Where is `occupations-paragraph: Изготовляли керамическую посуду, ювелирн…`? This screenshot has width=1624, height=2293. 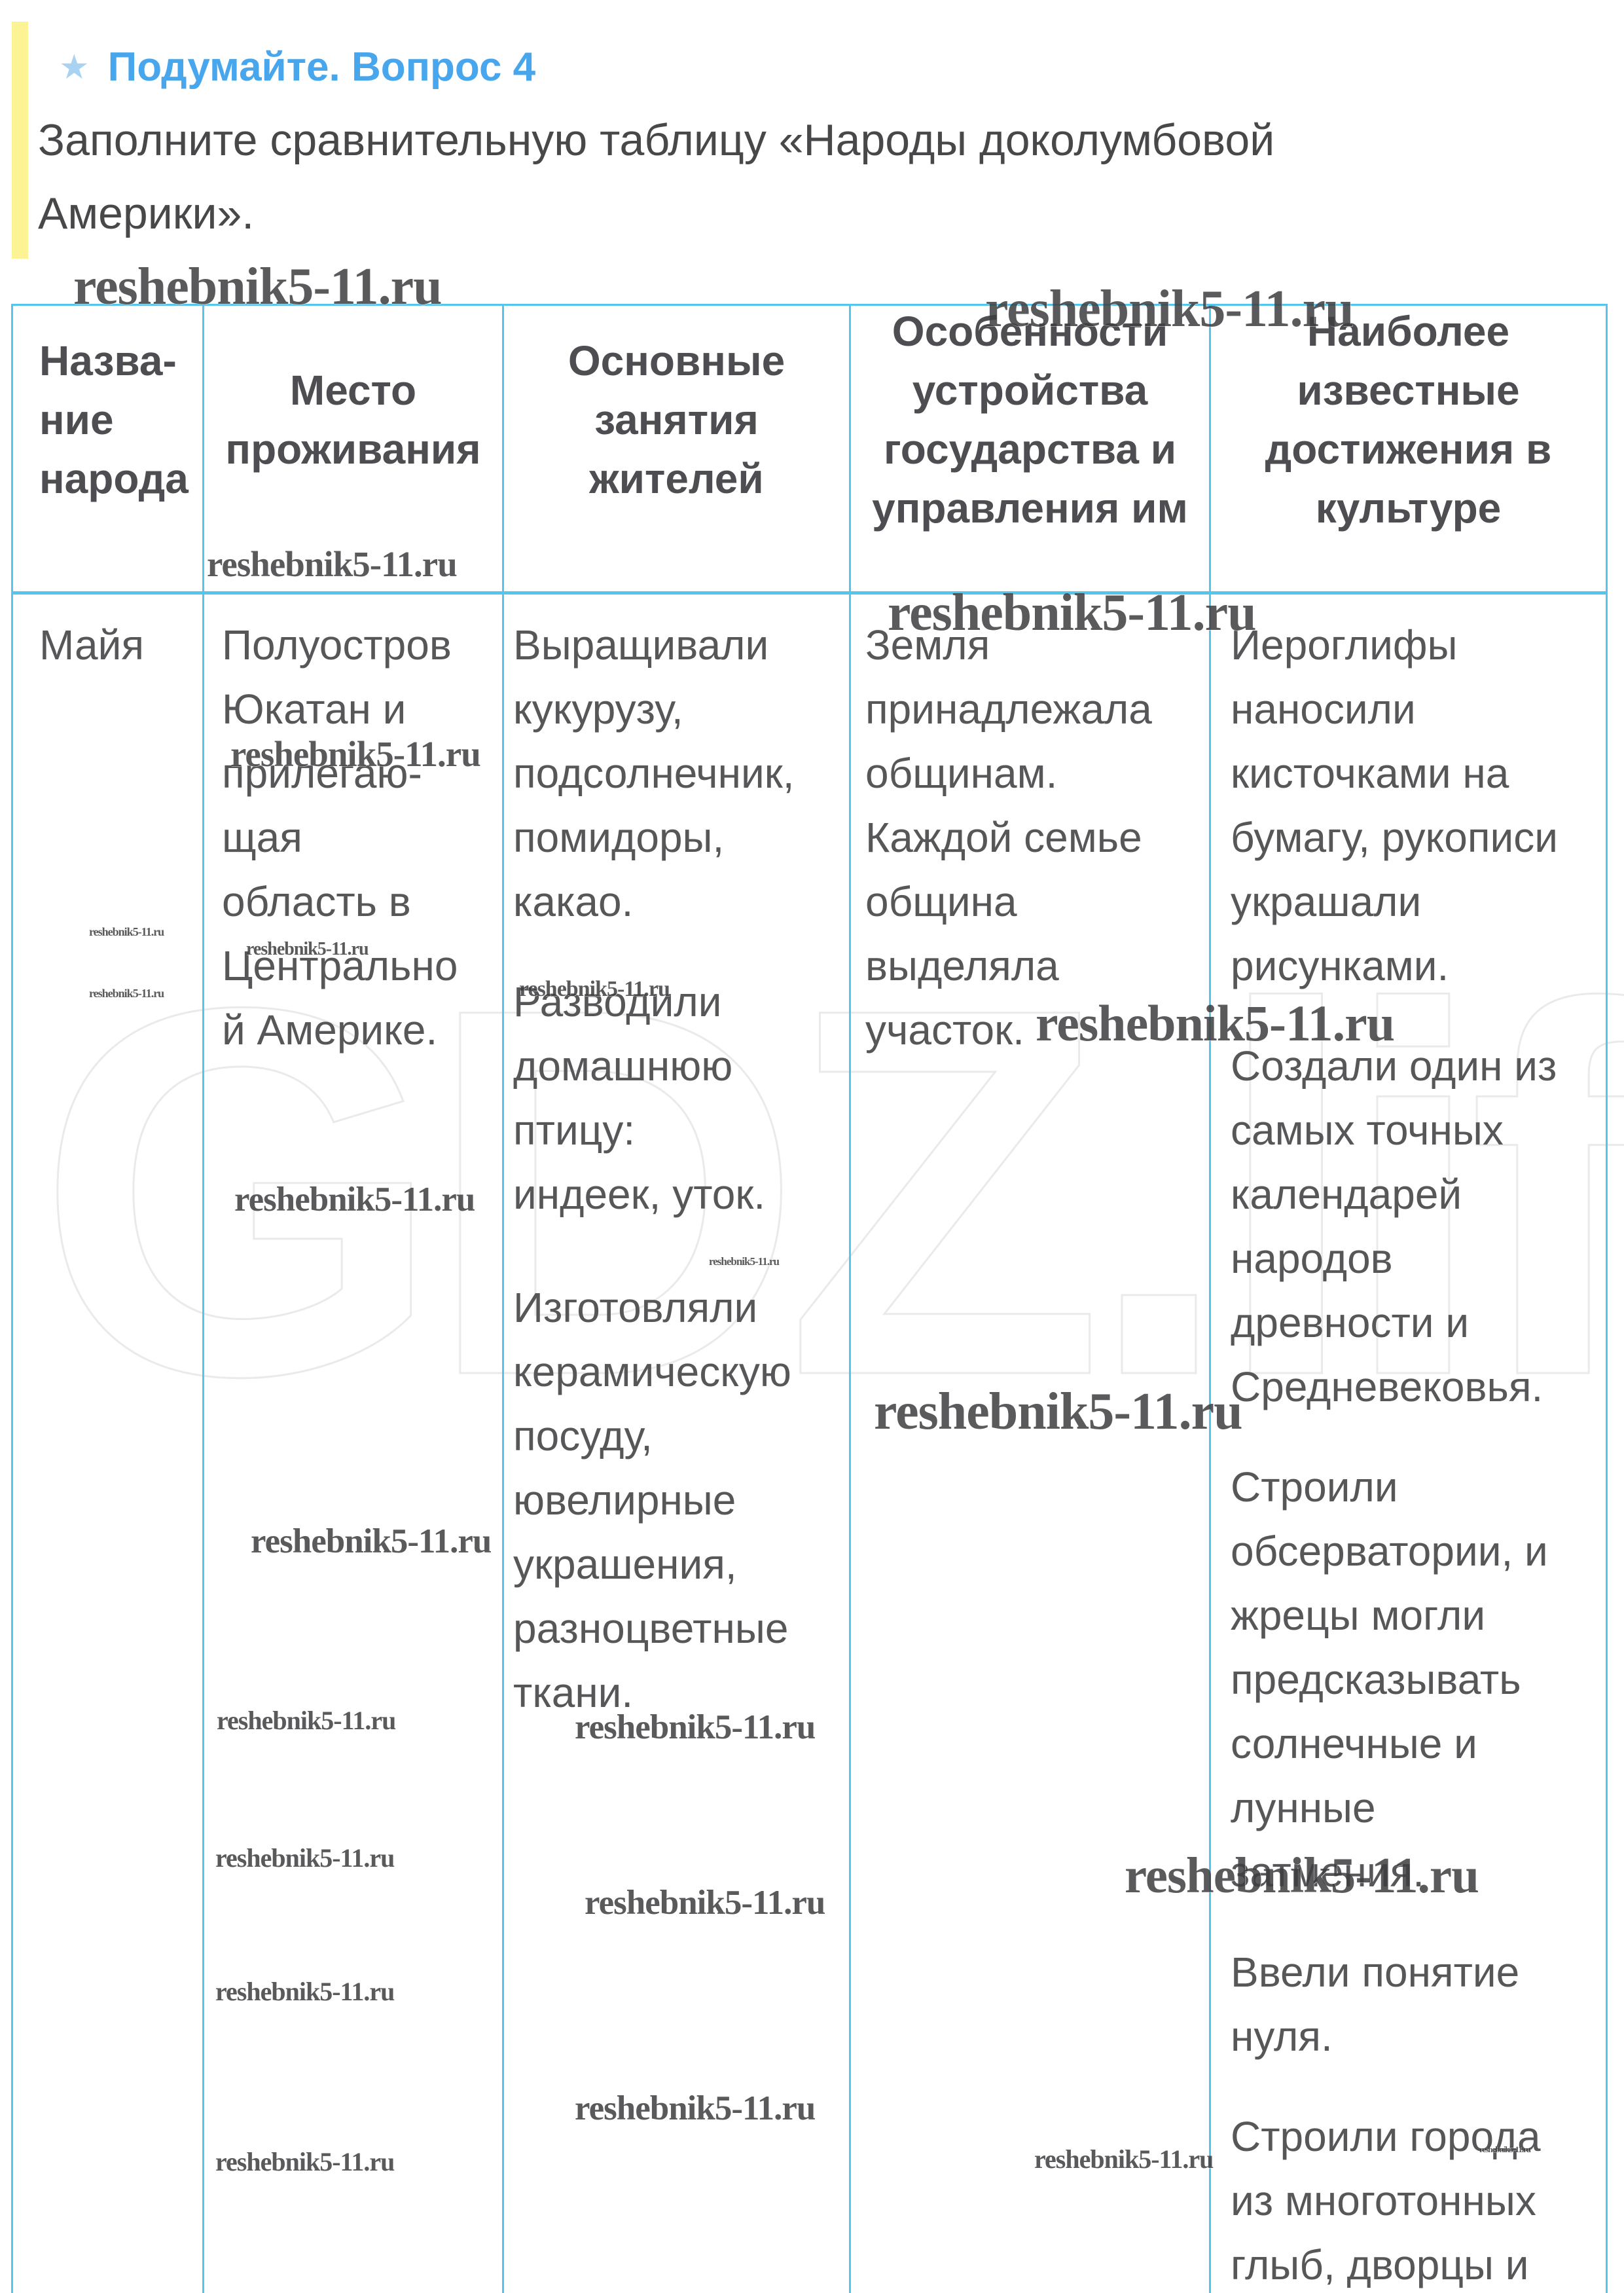
occupations-paragraph: Изготовляли керамическую посуду, ювелирн… is located at coordinates (652, 1500).